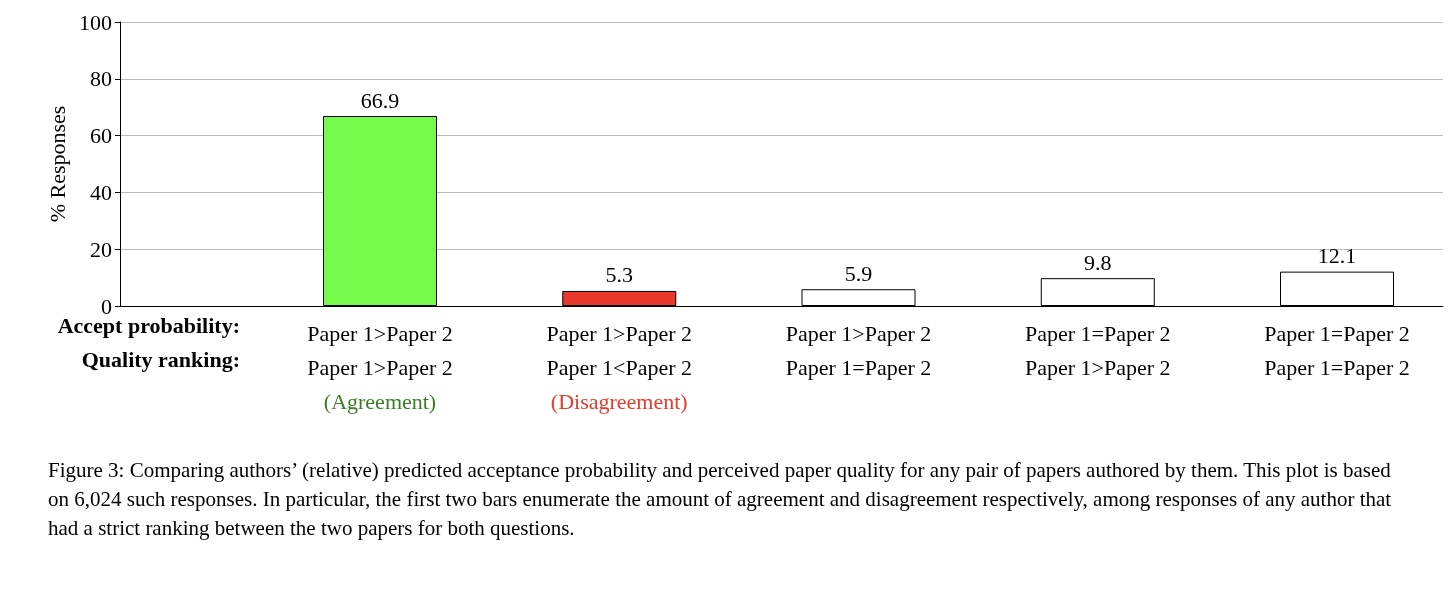  What do you see at coordinates (858, 273) in the screenshot?
I see `data-label: 5.9` at bounding box center [858, 273].